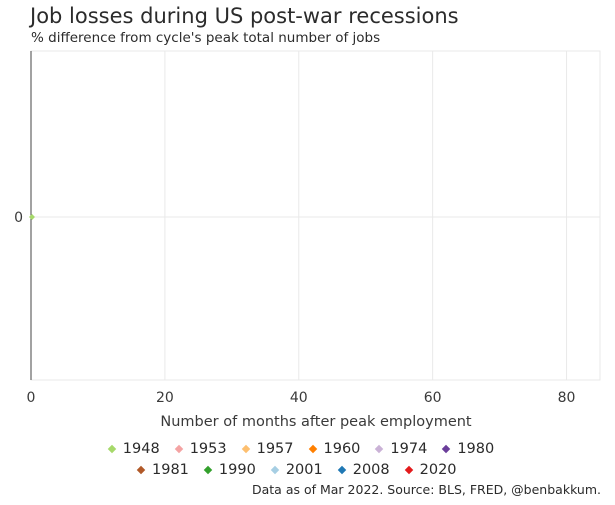  Describe the element at coordinates (18, 218) in the screenshot. I see `y-tick-label: 0` at that location.